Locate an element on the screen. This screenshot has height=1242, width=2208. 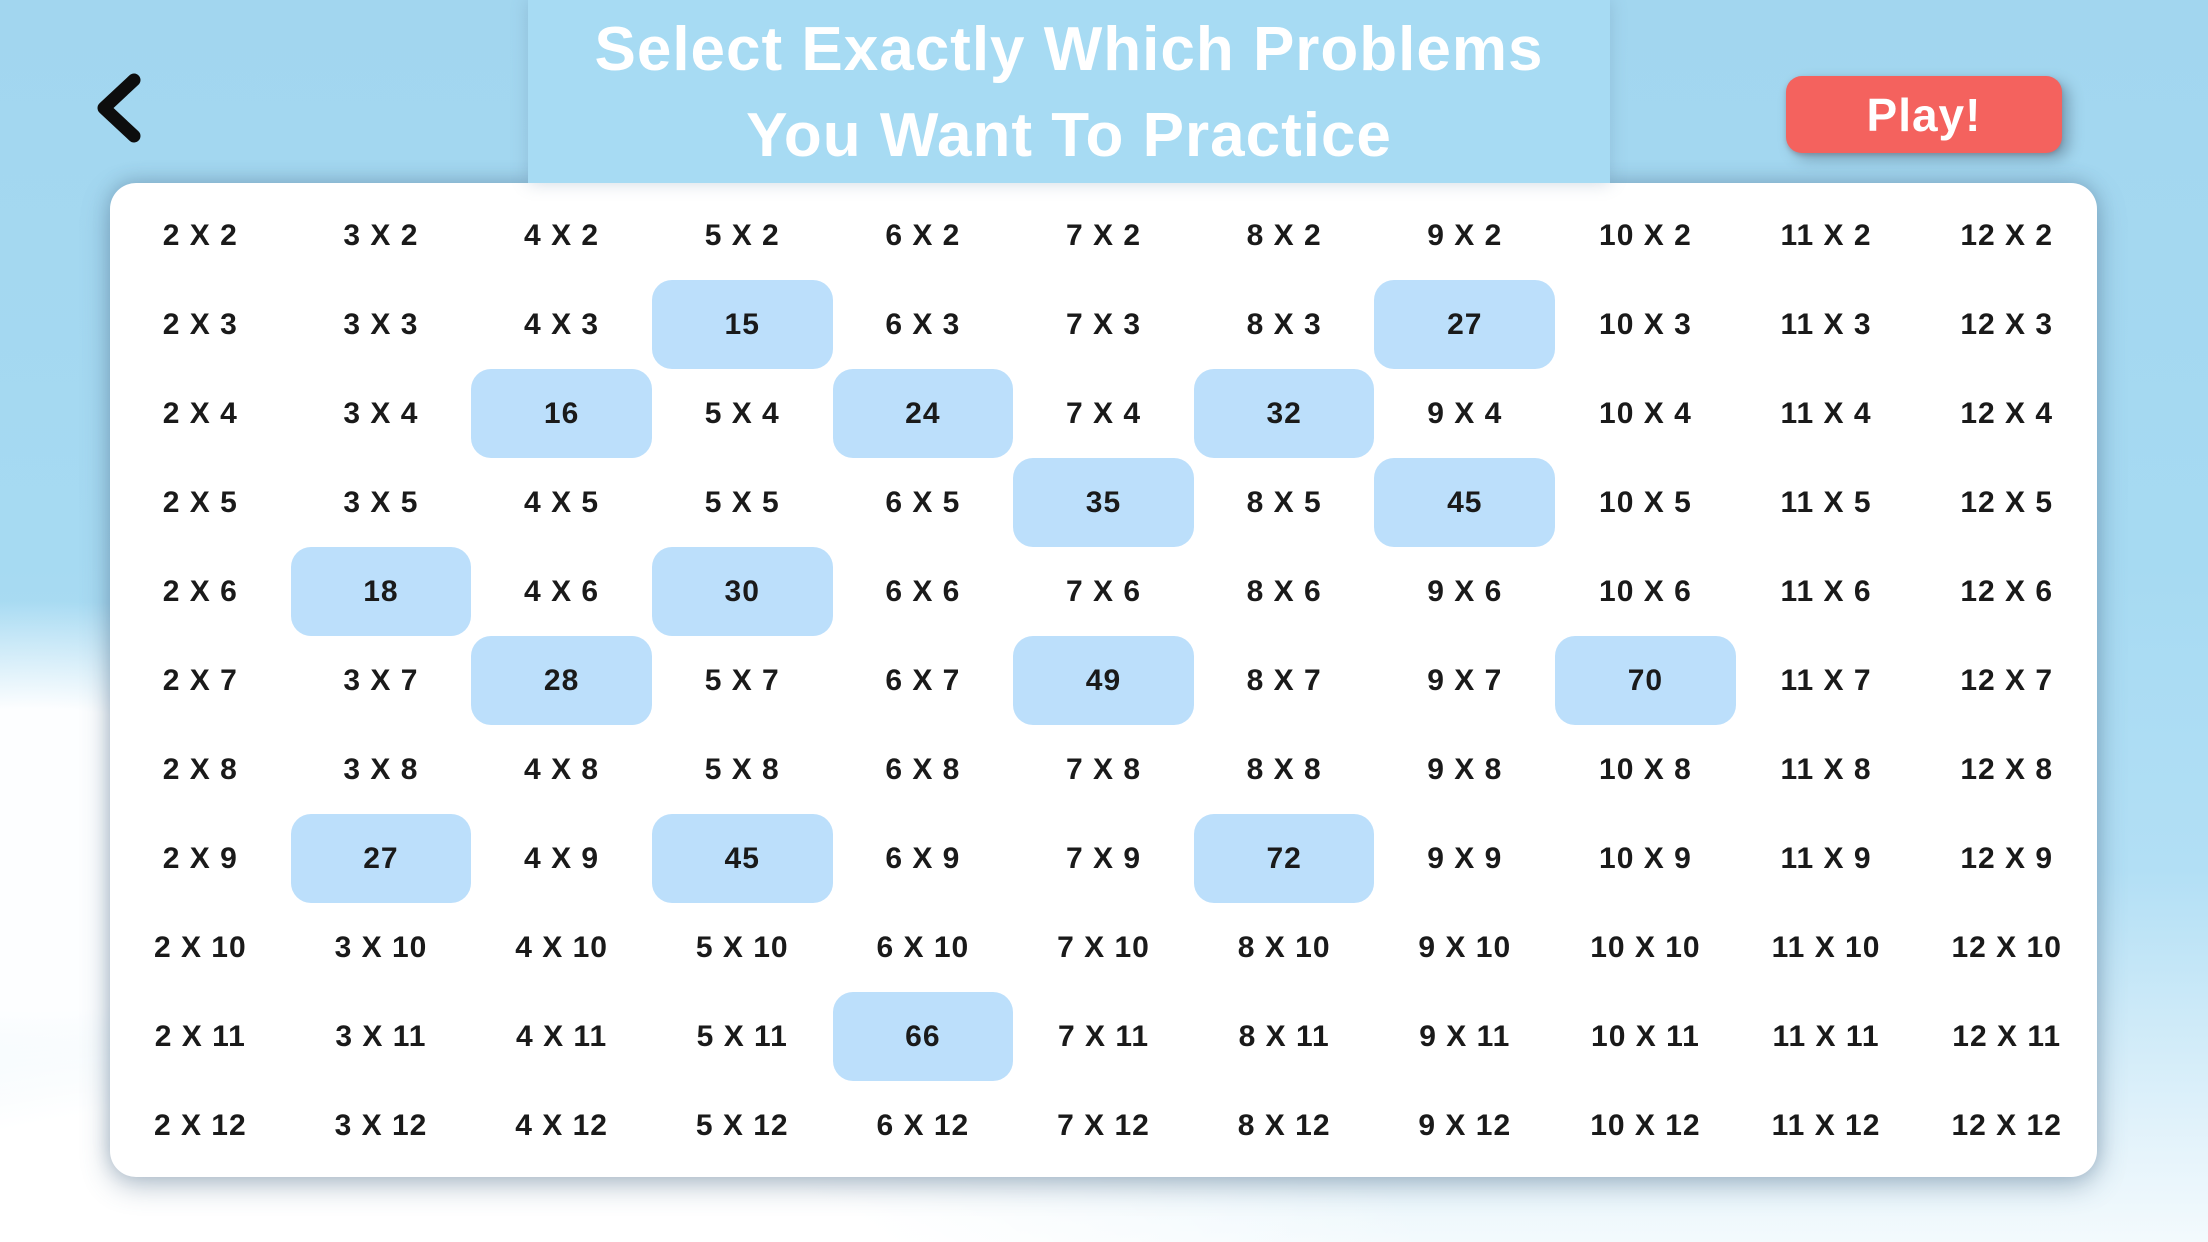
problem-cell: 8 X 5 is located at coordinates (1284, 502).